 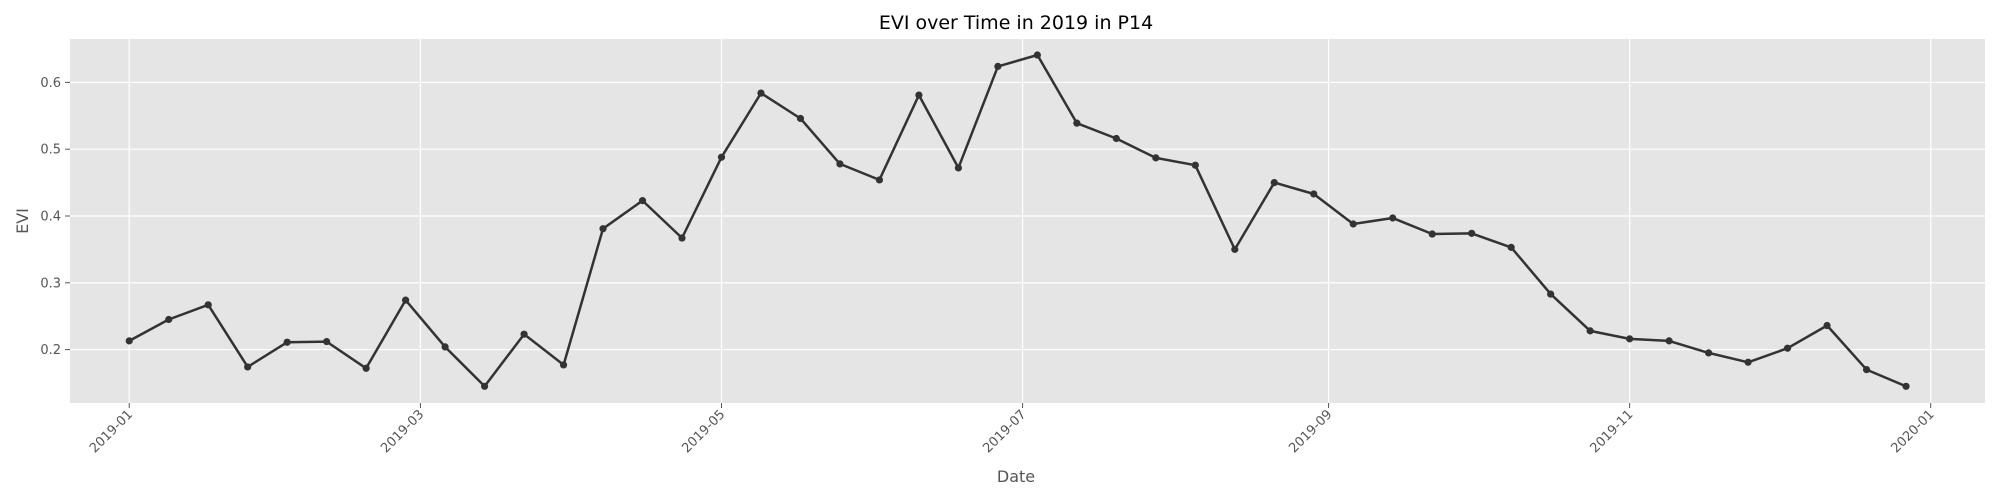 I want to click on y-tick-label: 0.5, so click(x=50, y=150).